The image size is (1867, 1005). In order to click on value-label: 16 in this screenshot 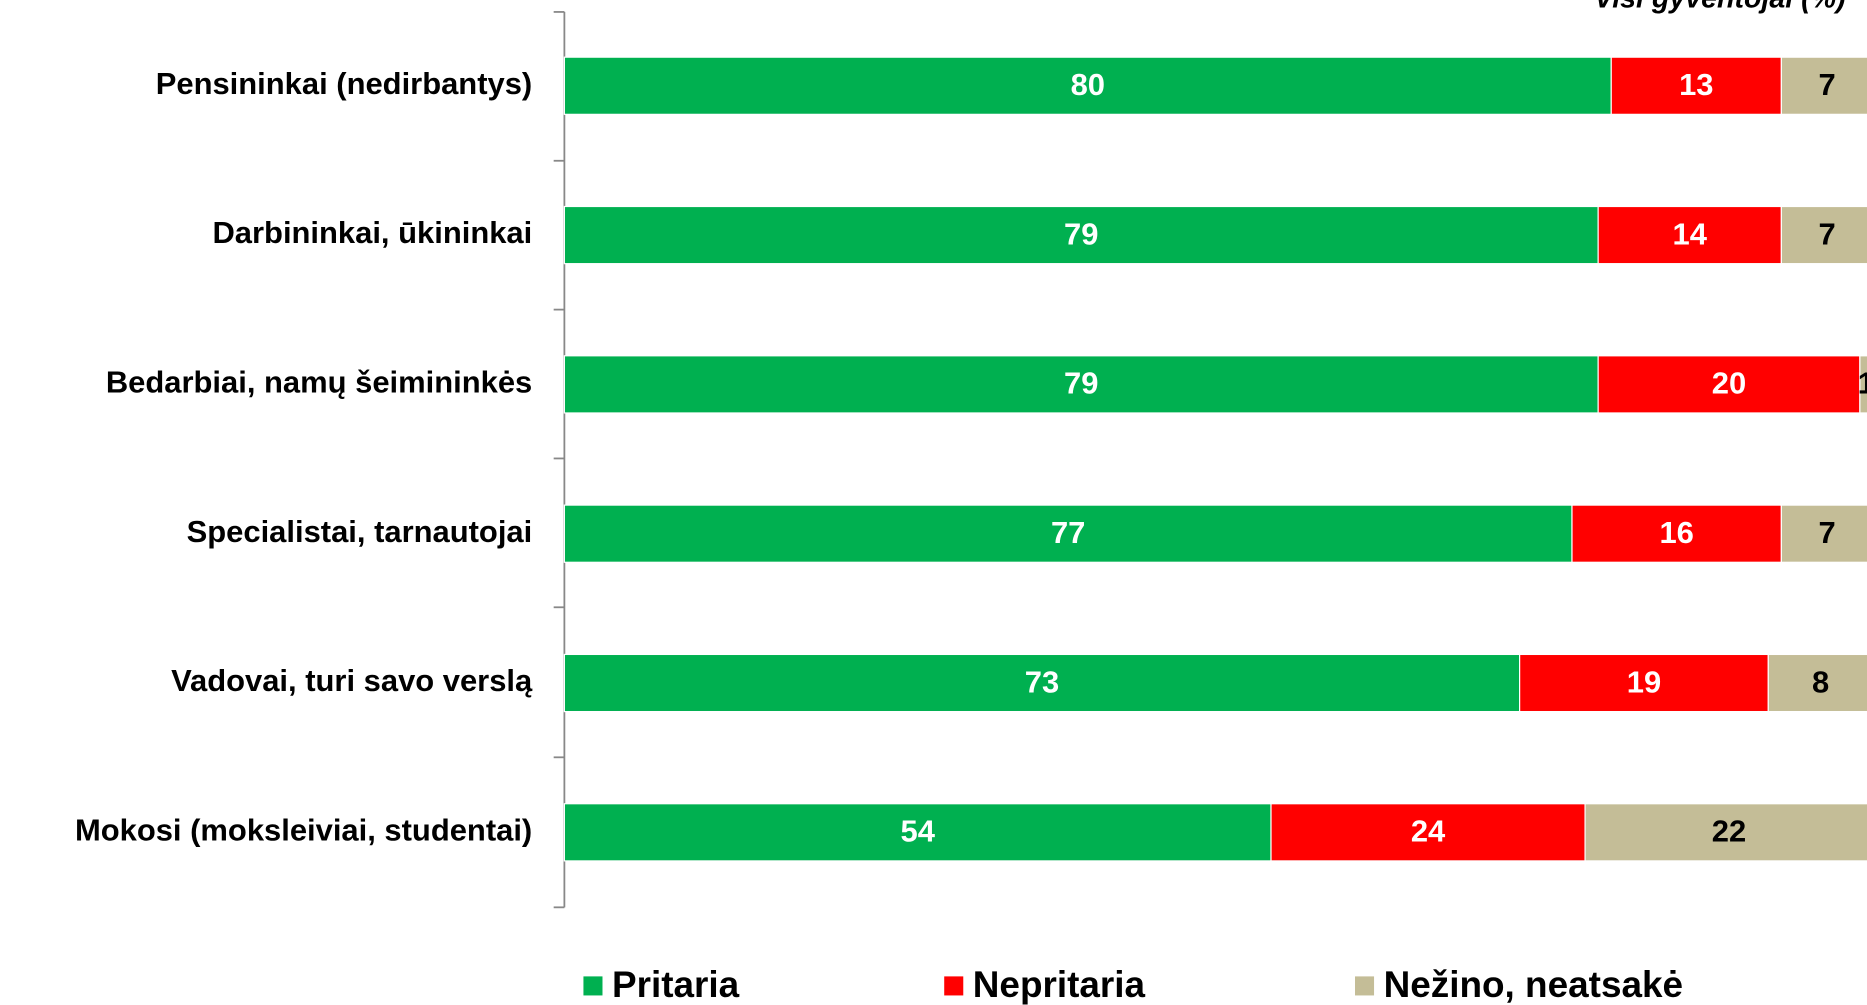, I will do `click(1676, 532)`.